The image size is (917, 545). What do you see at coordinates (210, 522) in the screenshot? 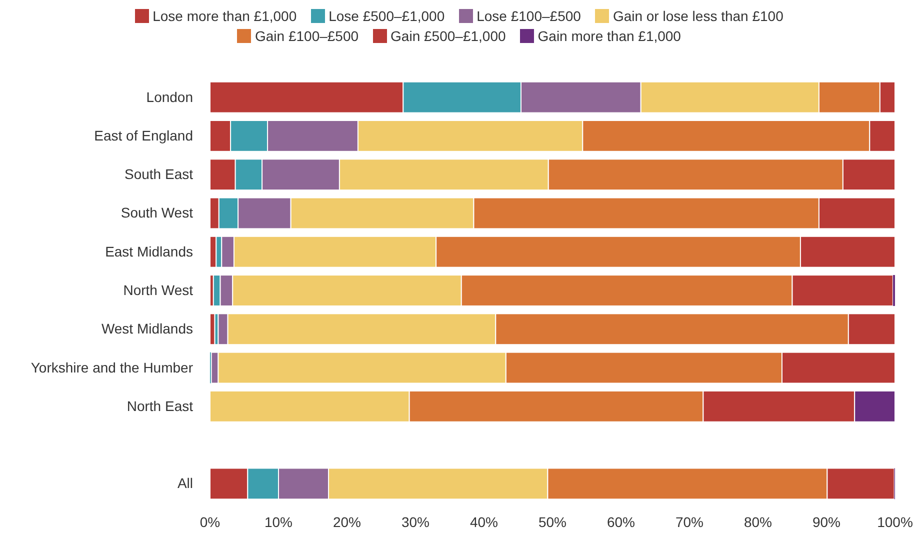
I see `x-tick-label: 0%` at bounding box center [210, 522].